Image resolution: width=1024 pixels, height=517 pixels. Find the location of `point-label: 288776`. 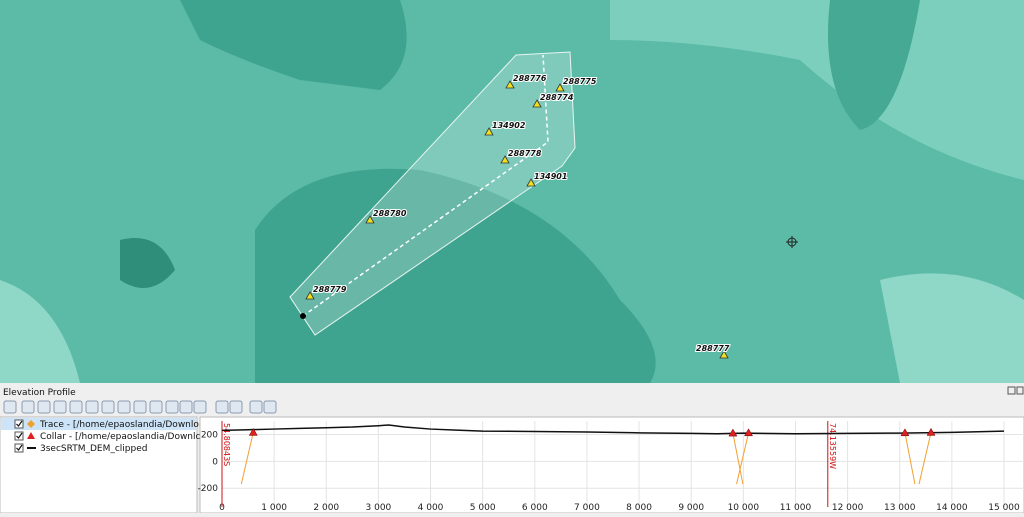

point-label: 288776 is located at coordinates (530, 78).